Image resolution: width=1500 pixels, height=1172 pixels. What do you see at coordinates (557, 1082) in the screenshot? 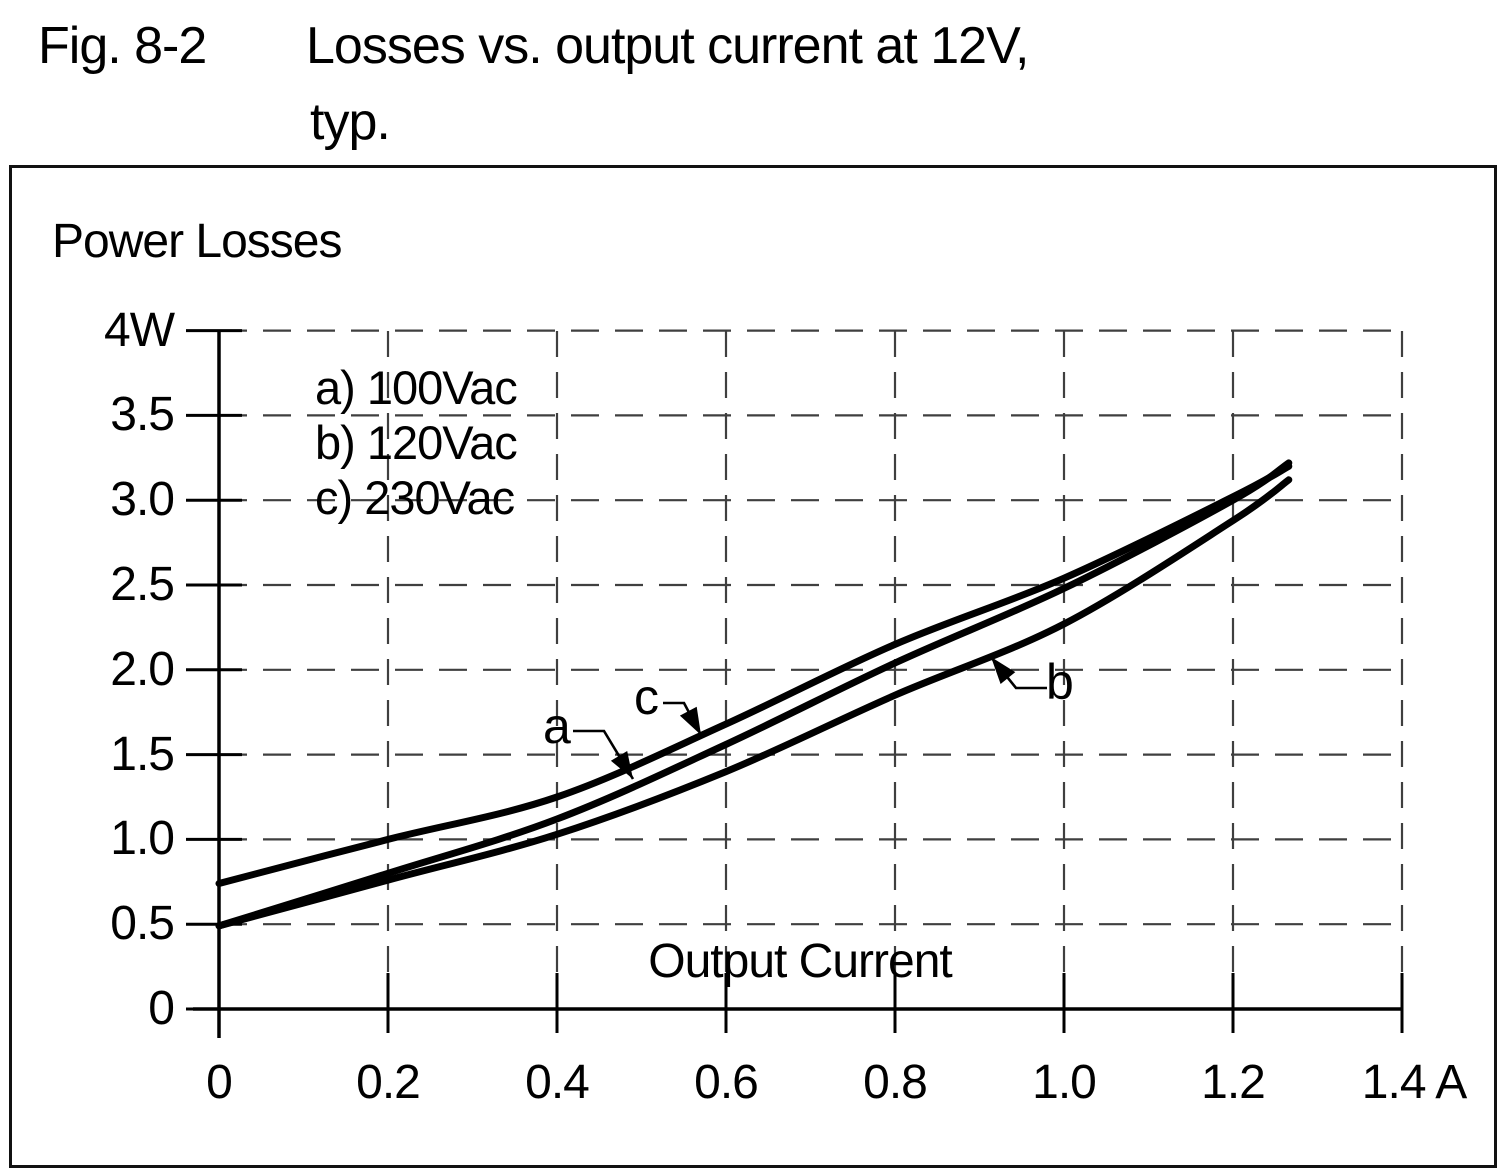
I see `x-tick-label: 0.4` at bounding box center [557, 1082].